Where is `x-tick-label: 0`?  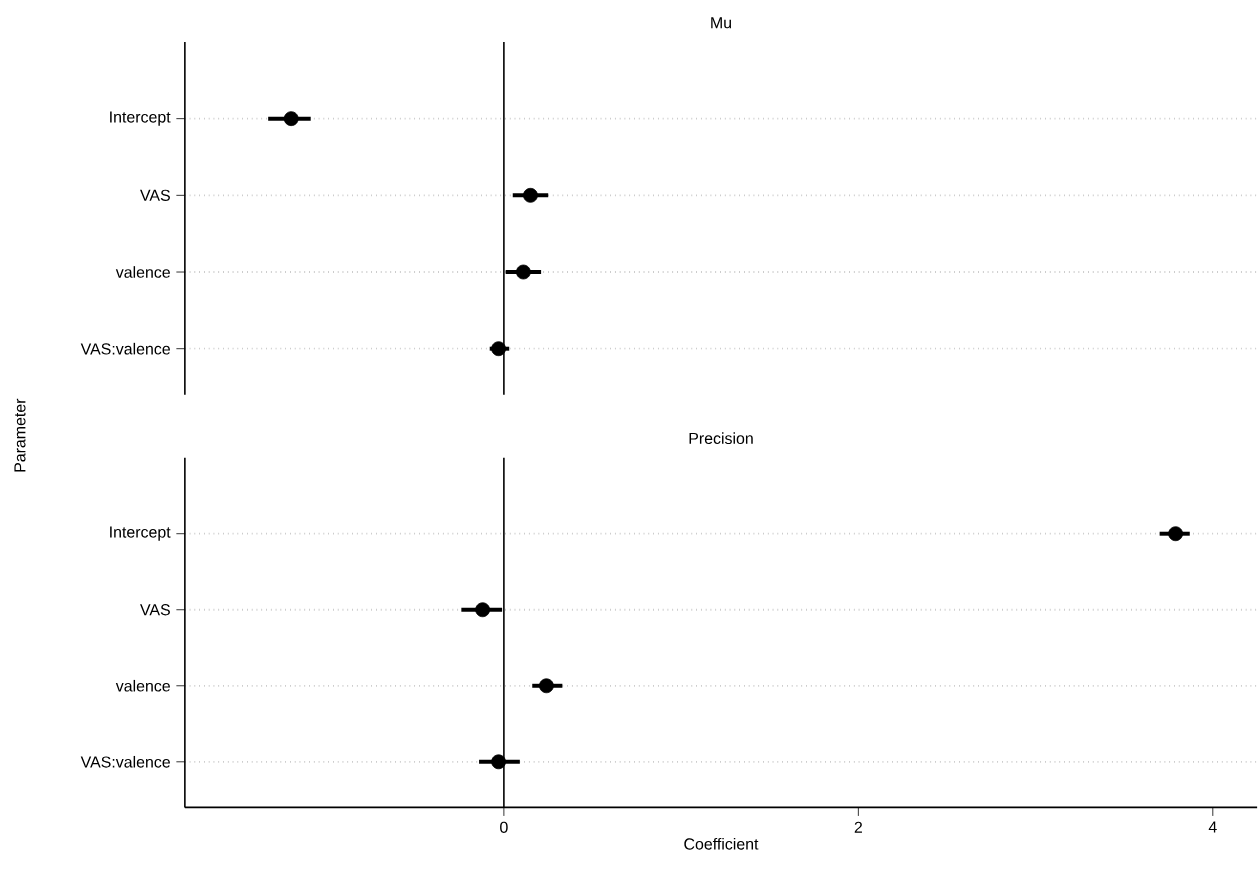 x-tick-label: 0 is located at coordinates (504, 827).